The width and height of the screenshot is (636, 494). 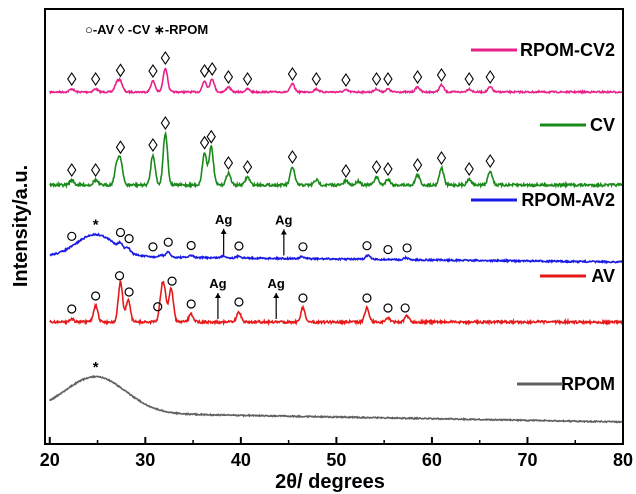 I want to click on curve-rpom-cv2, so click(x=336, y=81).